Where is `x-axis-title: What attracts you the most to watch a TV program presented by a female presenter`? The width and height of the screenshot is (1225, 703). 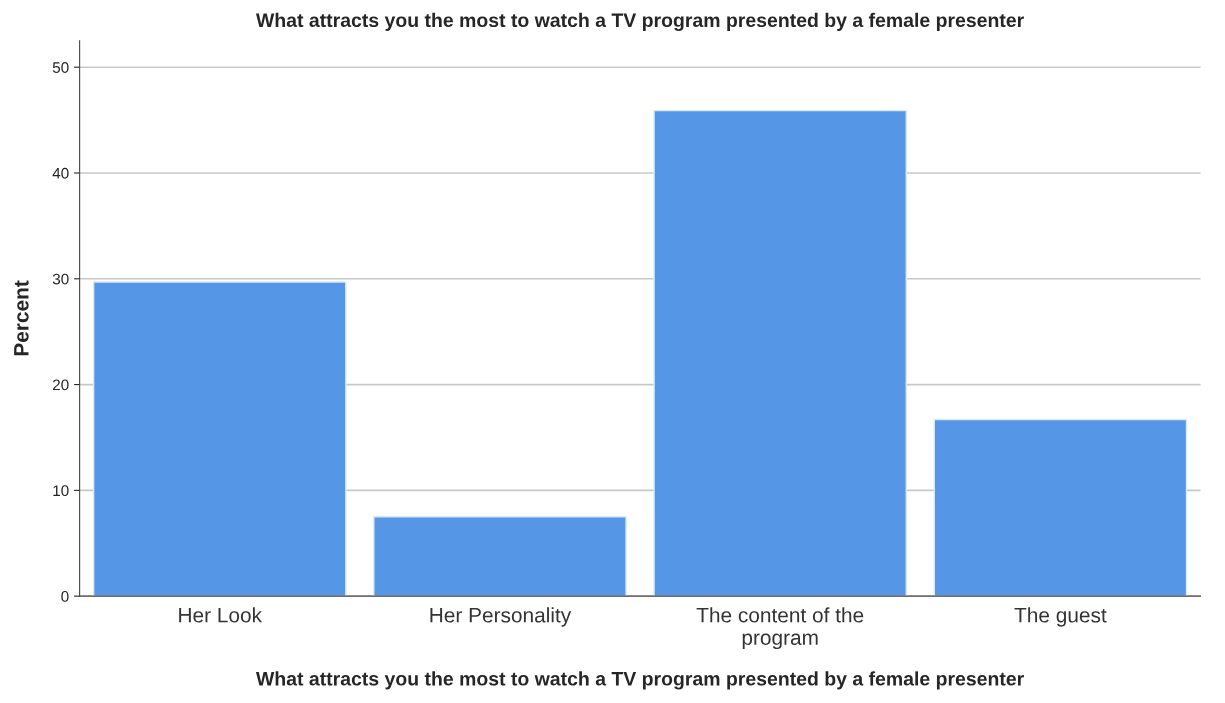 x-axis-title: What attracts you the most to watch a TV program presented by a female presenter is located at coordinates (639, 680).